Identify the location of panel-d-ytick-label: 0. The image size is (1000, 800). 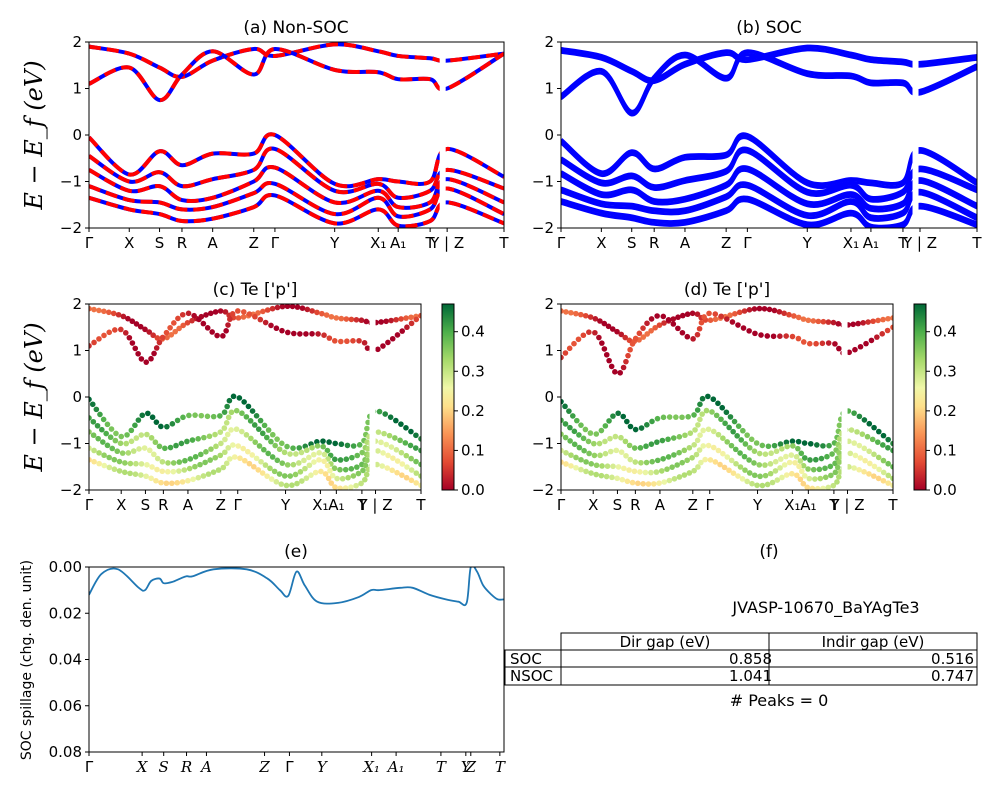
(549, 397).